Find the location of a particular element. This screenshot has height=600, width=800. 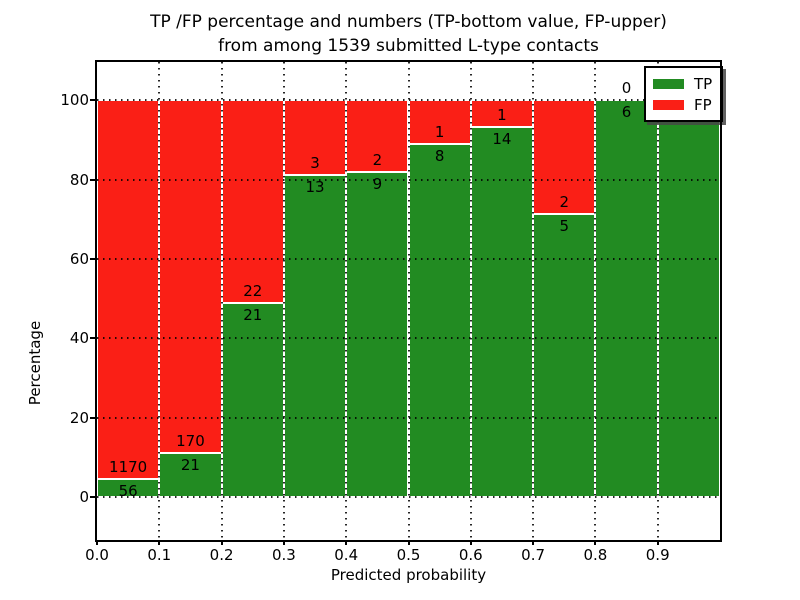

legend-item-fp: FP is located at coordinates (682, 104).